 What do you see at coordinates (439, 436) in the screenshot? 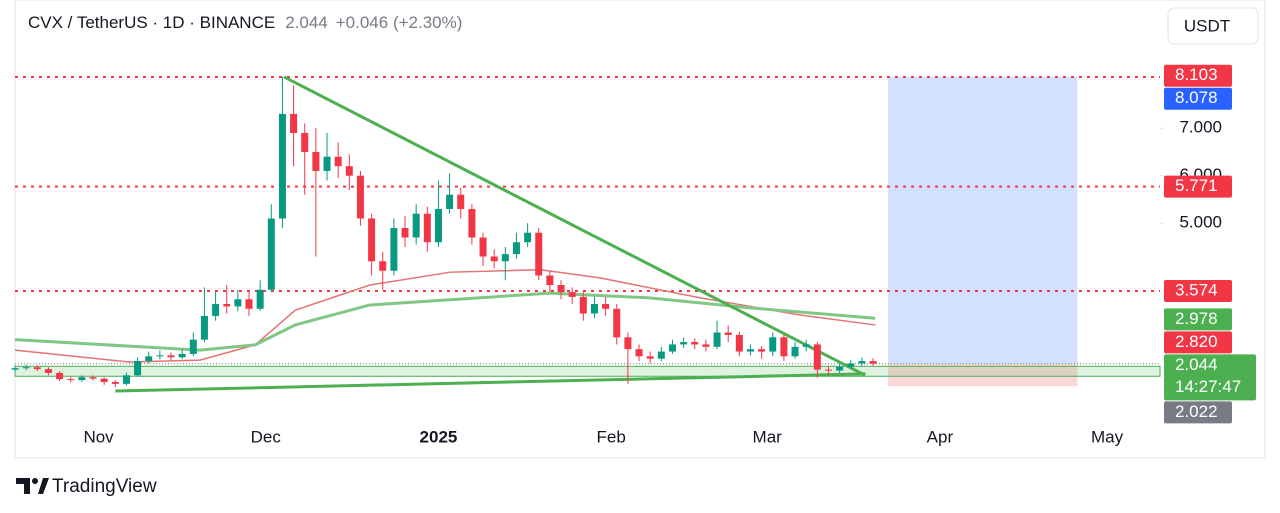
I see `x-tick-label: 2025` at bounding box center [439, 436].